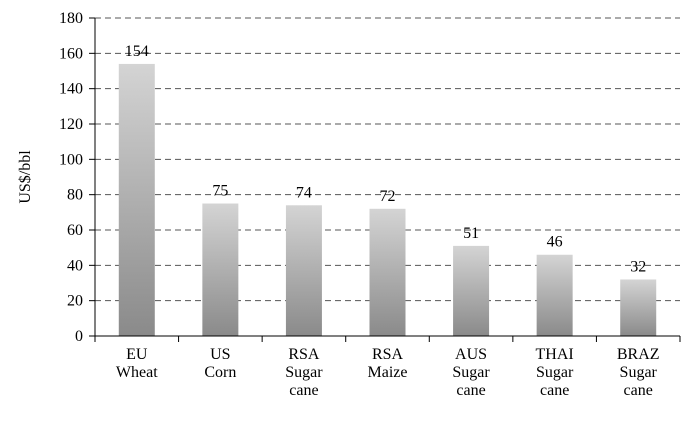  I want to click on data-label: 51, so click(471, 233).